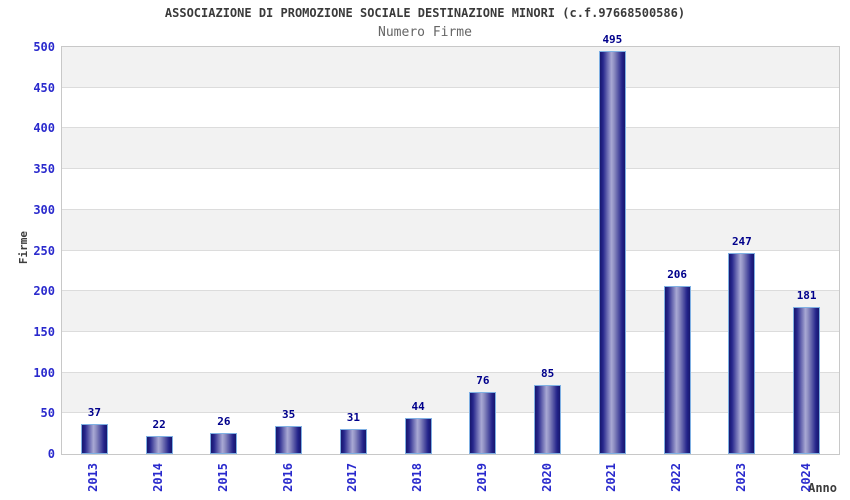  Describe the element at coordinates (94, 438) in the screenshot. I see `bar-2013` at that location.